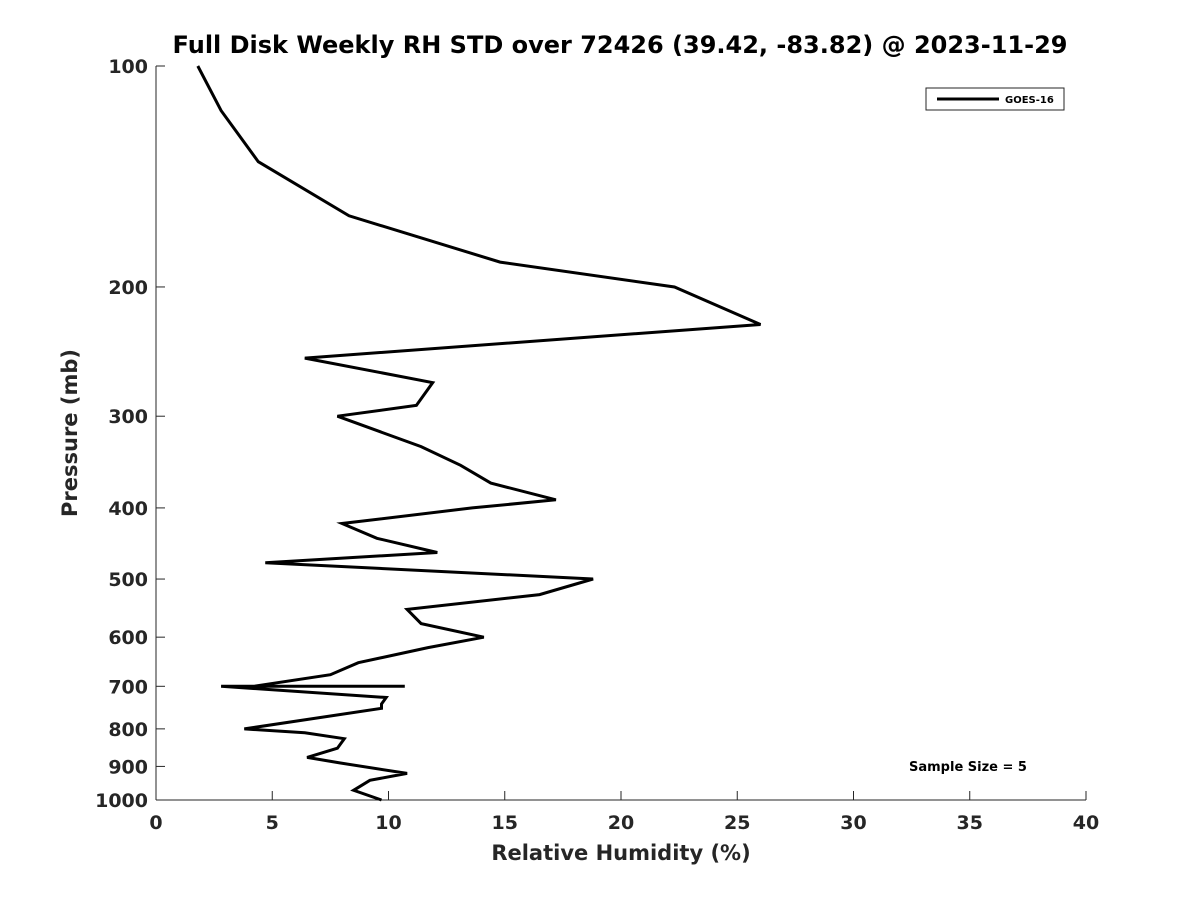 The width and height of the screenshot is (1200, 905). Describe the element at coordinates (995, 99) in the screenshot. I see `legend: GOES-16` at that location.